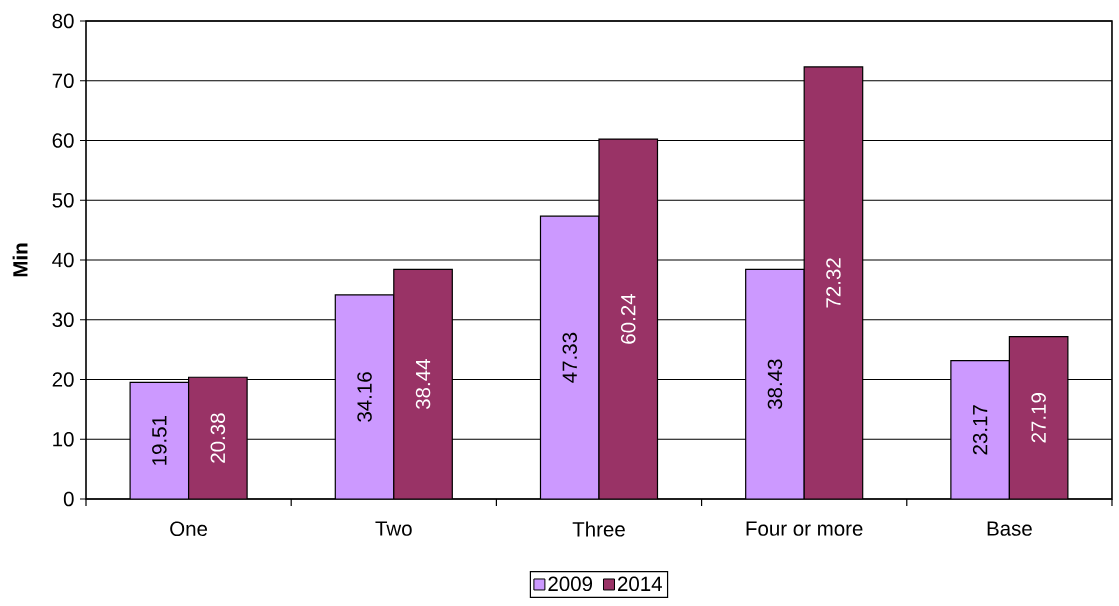 This screenshot has height=606, width=1119. I want to click on data-label: 27.19, so click(1038, 418).